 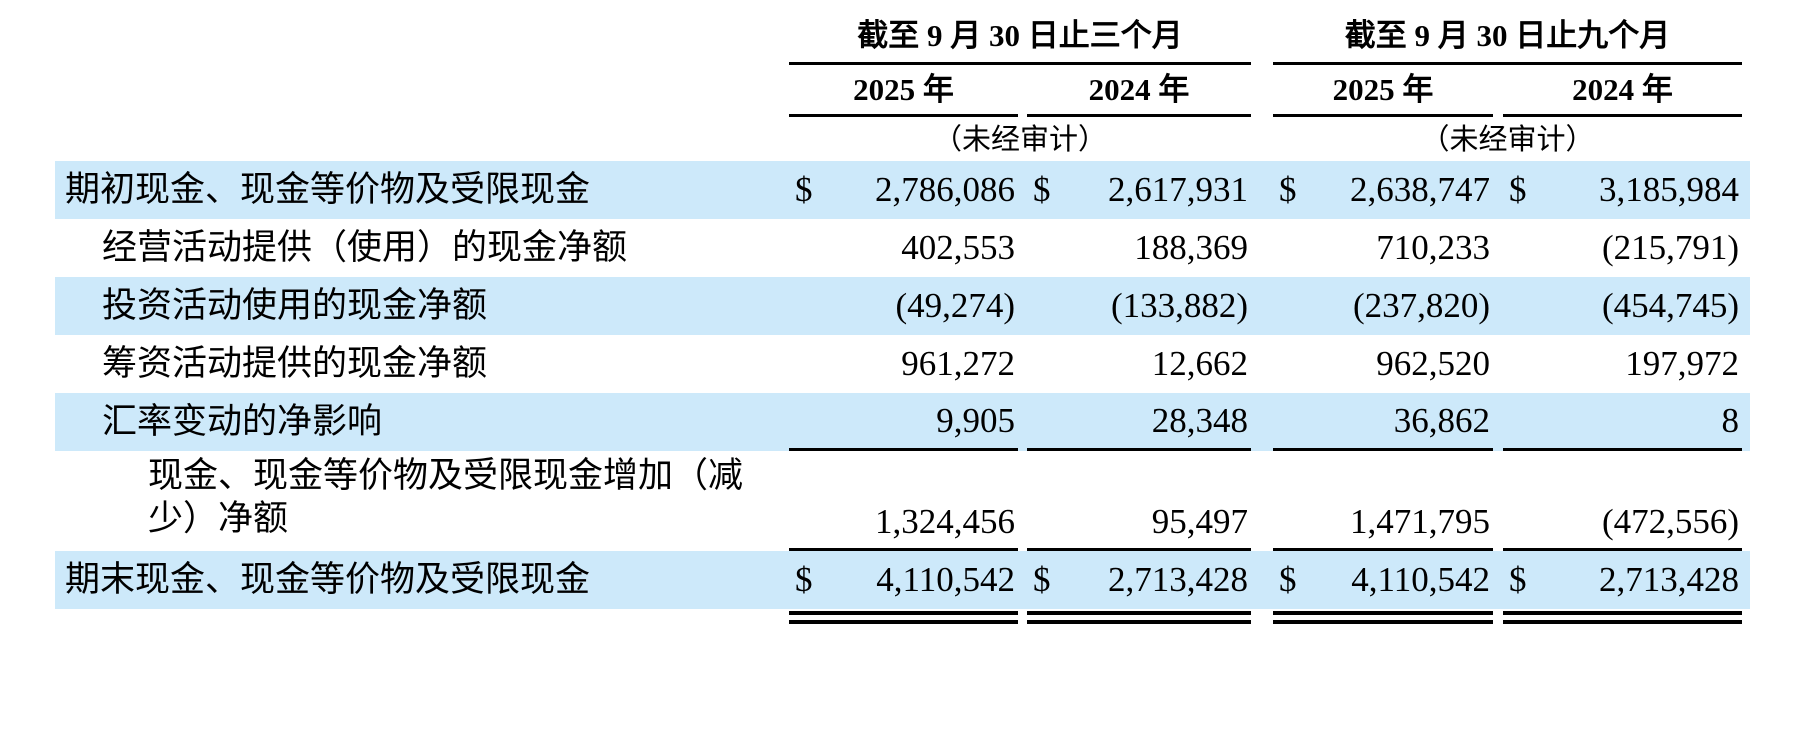 What do you see at coordinates (1730, 420) in the screenshot?
I see `value: 8` at bounding box center [1730, 420].